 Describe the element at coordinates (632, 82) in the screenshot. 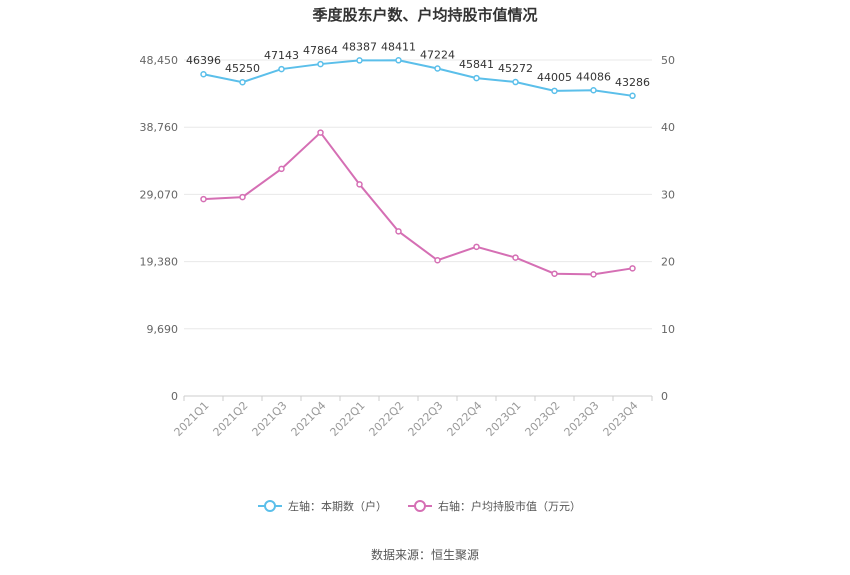

I see `data-label: 43286` at that location.